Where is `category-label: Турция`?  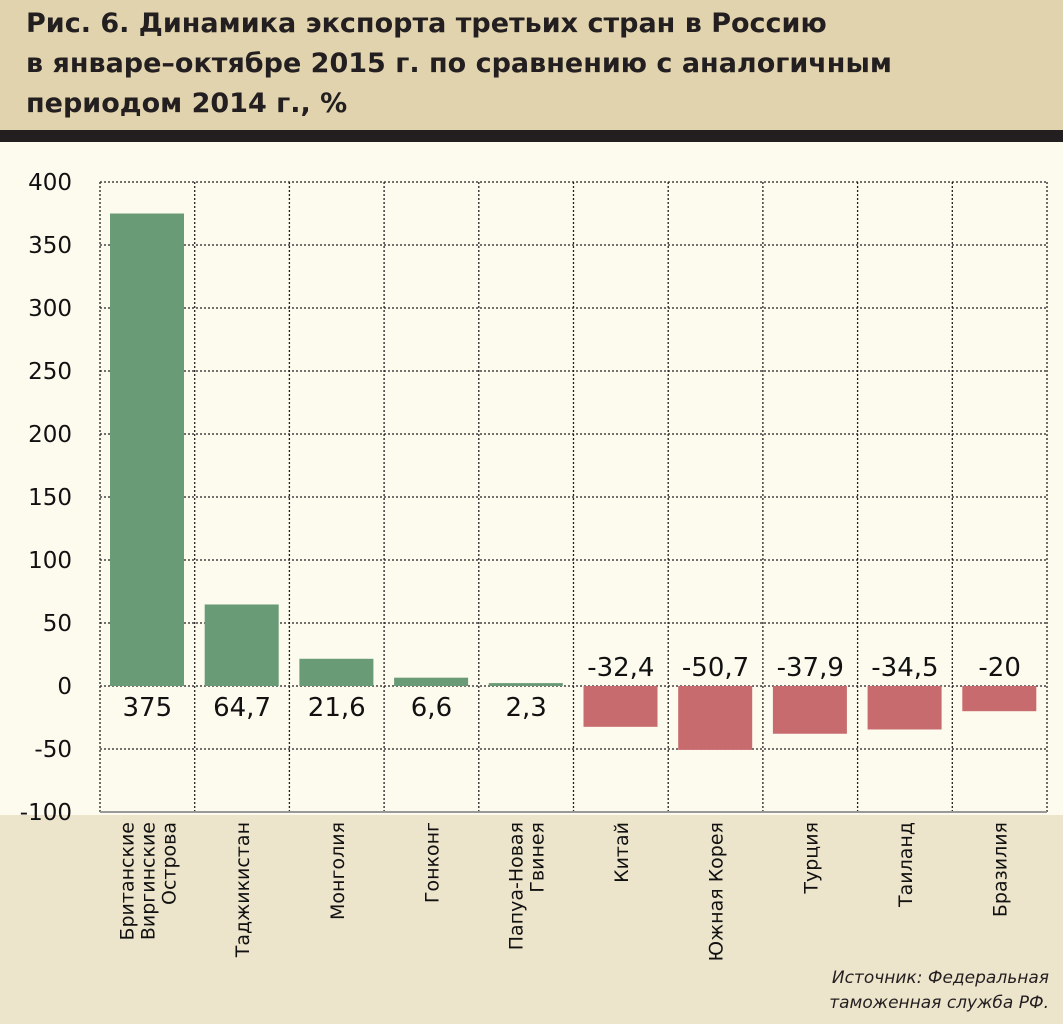
category-label: Турция is located at coordinates (811, 858).